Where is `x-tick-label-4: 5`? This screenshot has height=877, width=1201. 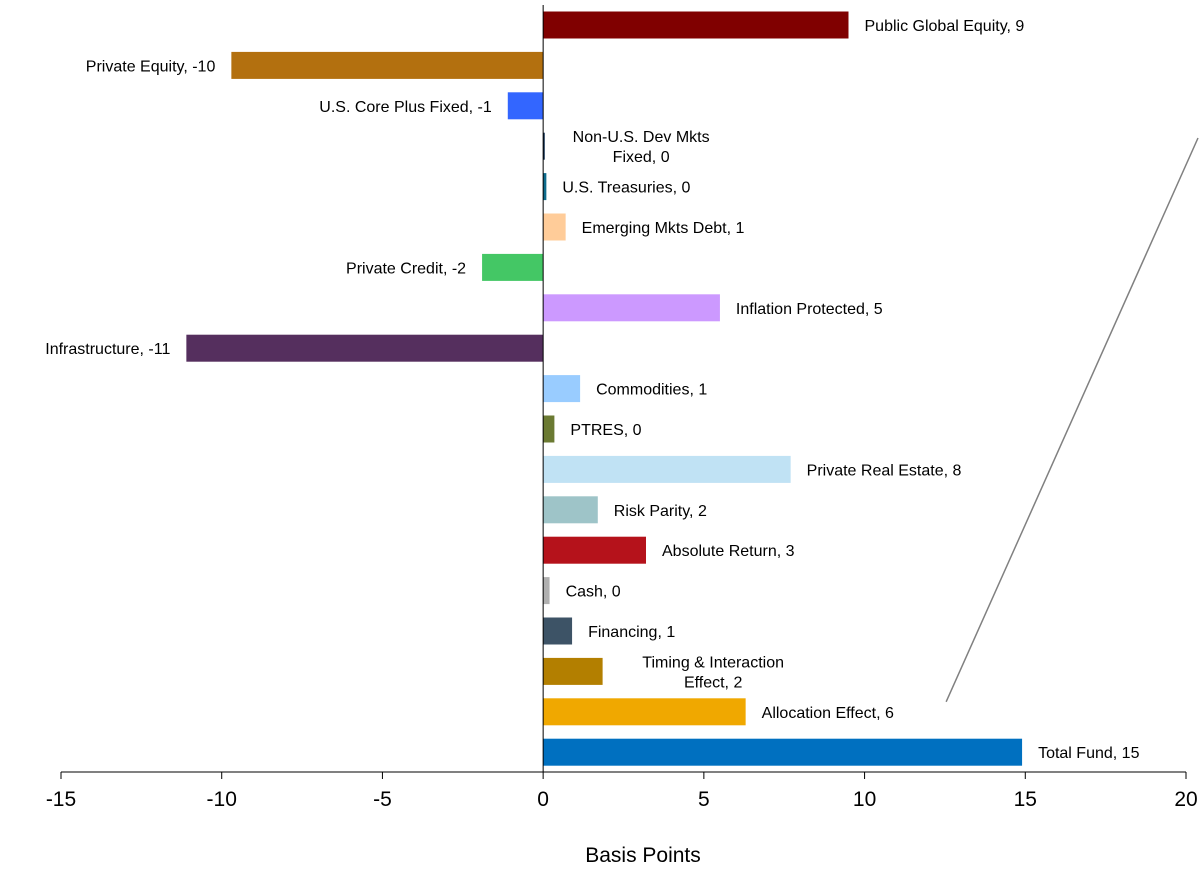
x-tick-label-4: 5 is located at coordinates (704, 799).